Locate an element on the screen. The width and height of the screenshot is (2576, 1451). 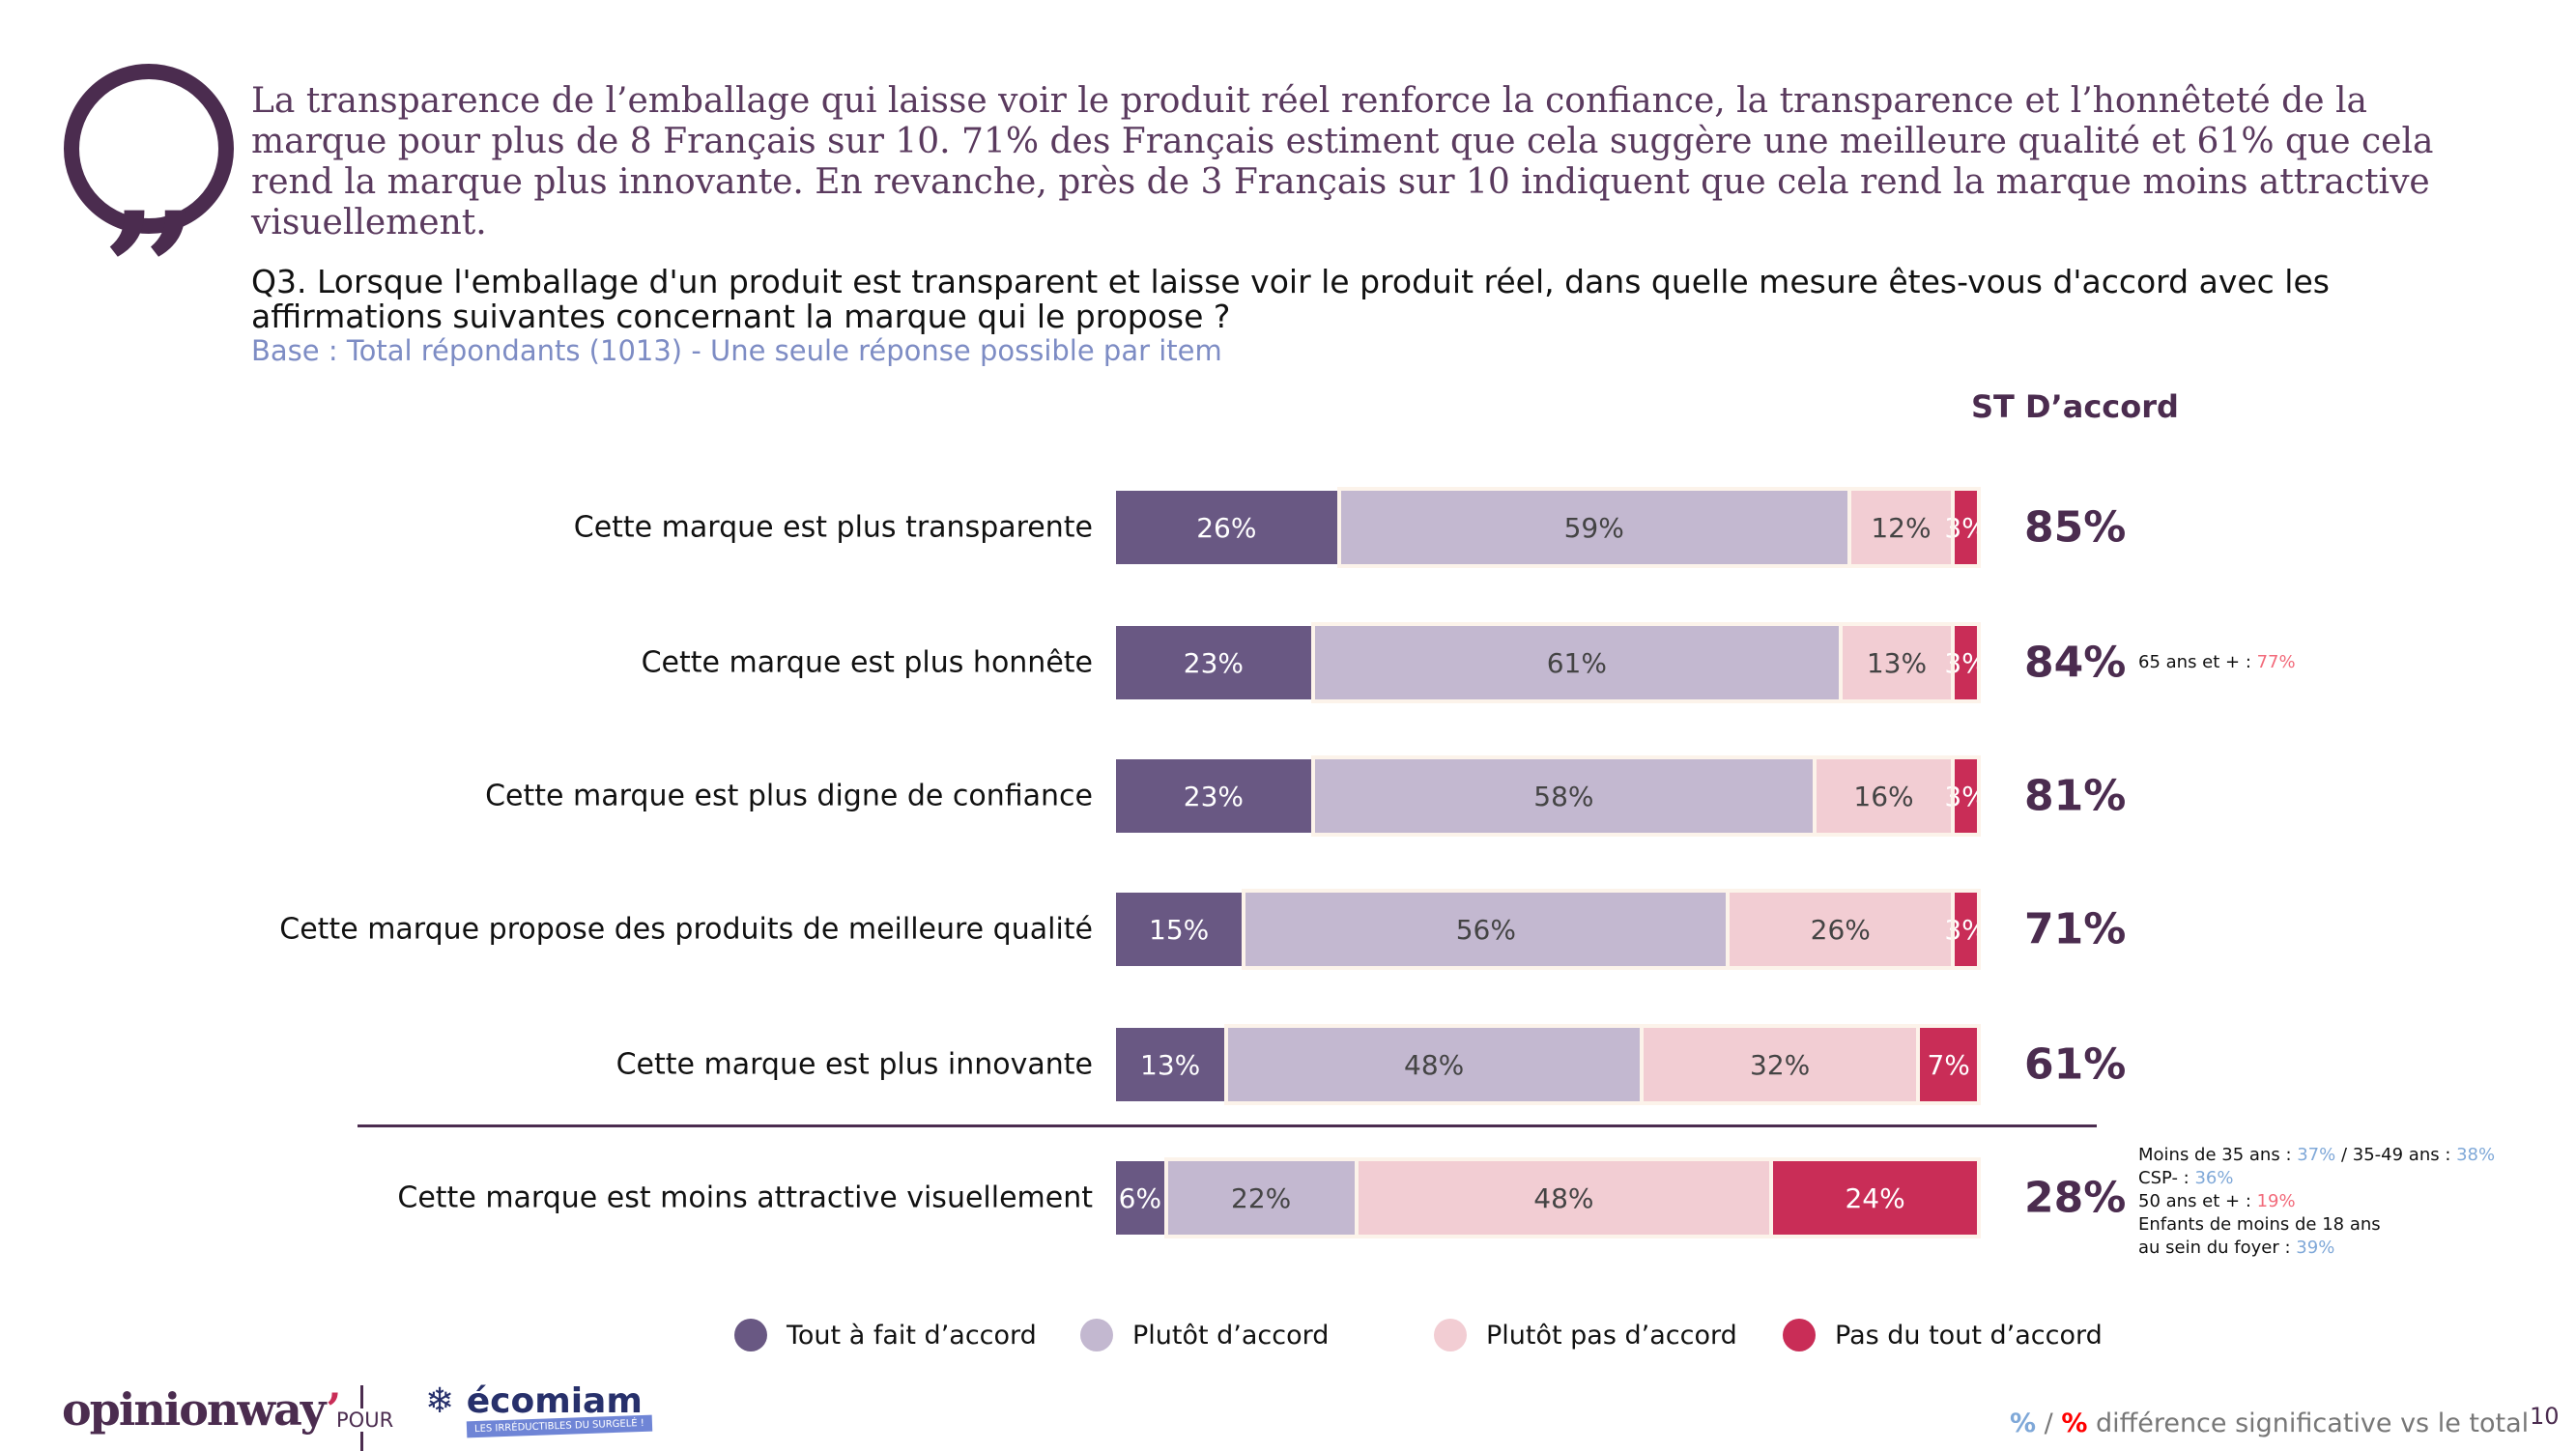
bar-segment-plutot: 56% is located at coordinates (1487, 929).